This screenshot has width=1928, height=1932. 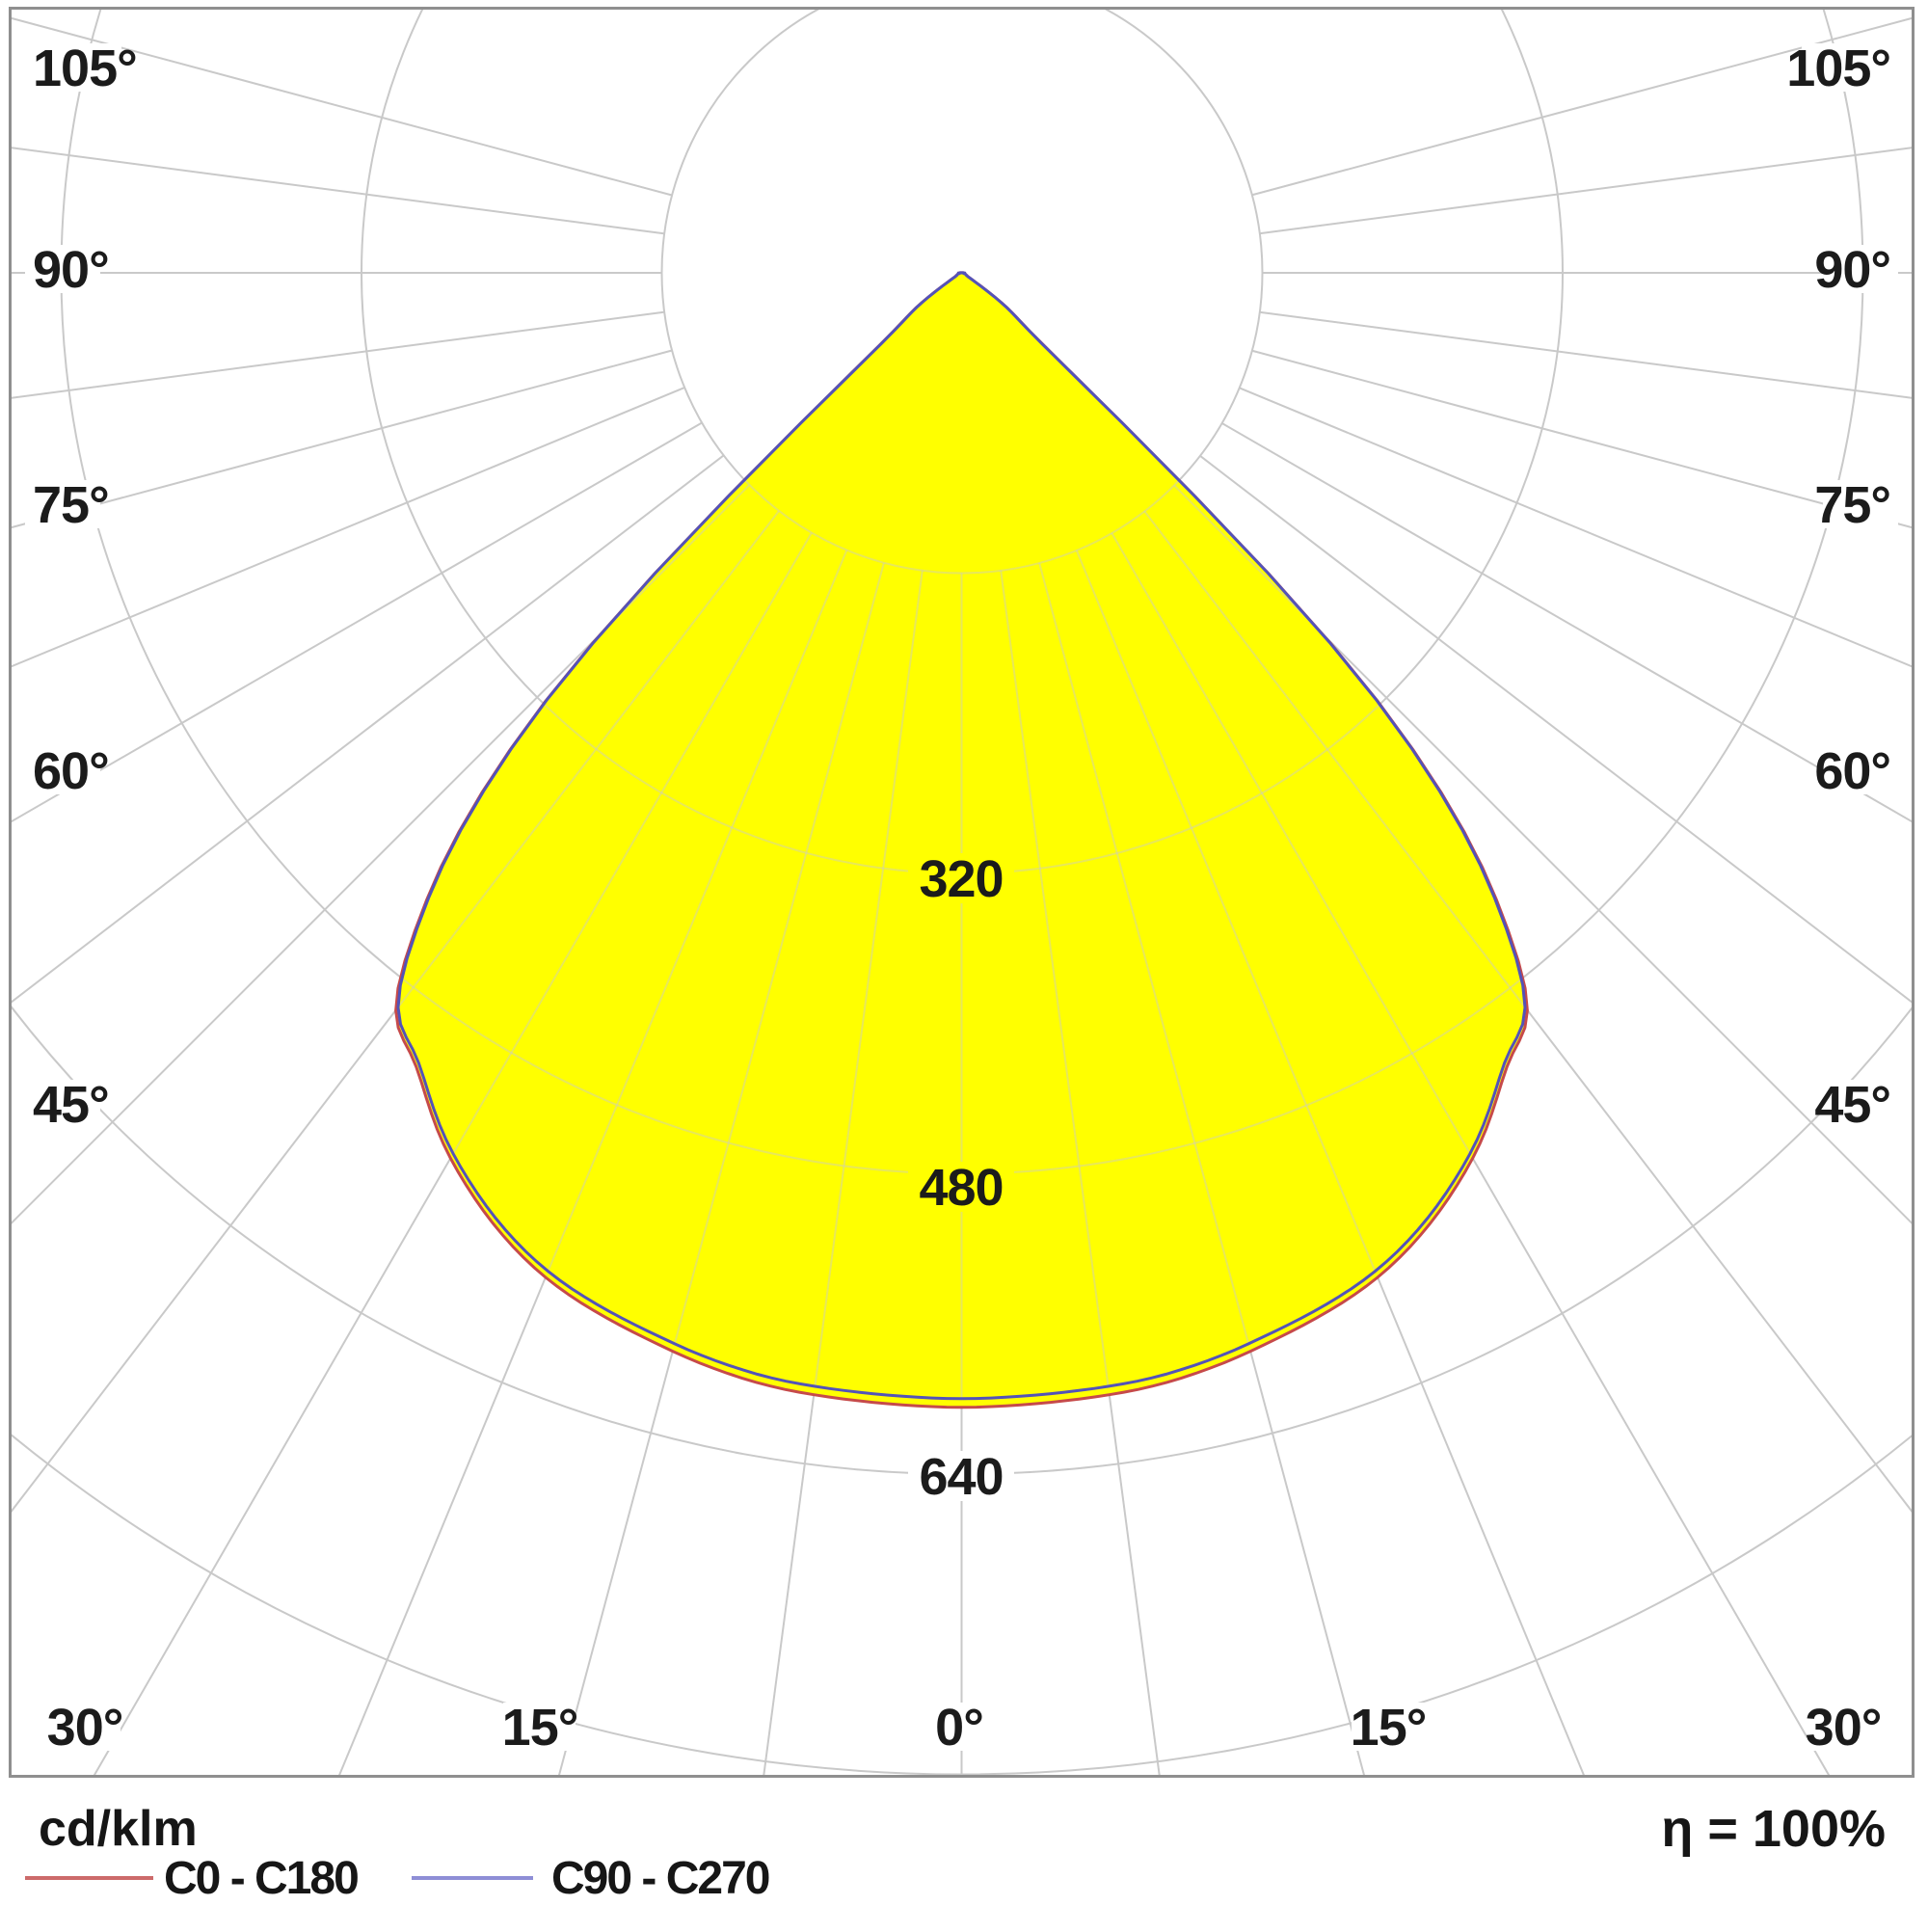 What do you see at coordinates (1773, 1829) in the screenshot?
I see `svg-text: η = 100%` at bounding box center [1773, 1829].